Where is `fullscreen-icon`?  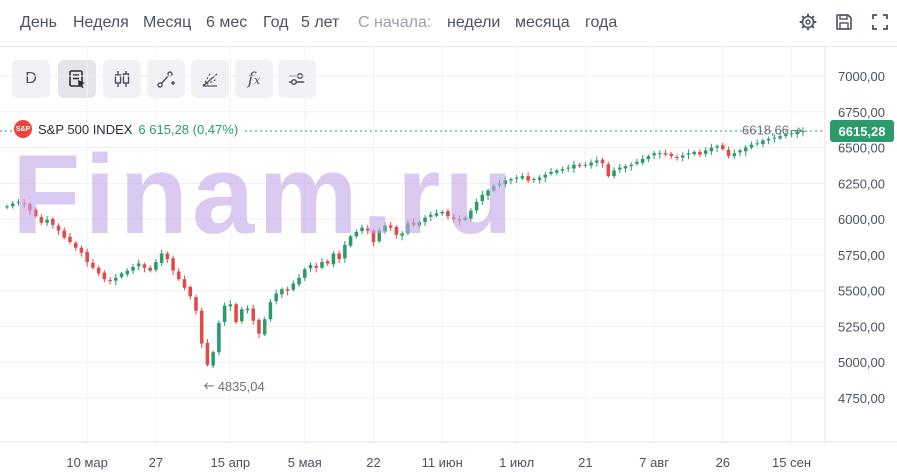
fullscreen-icon is located at coordinates (880, 22).